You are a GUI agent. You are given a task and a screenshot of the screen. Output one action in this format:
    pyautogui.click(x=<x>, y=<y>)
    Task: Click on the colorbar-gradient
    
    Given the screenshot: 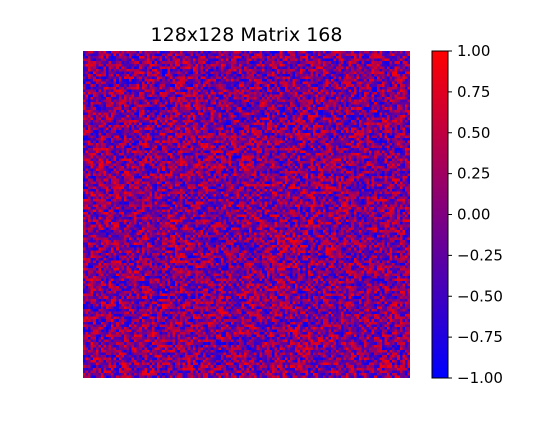 What is the action you would take?
    pyautogui.click(x=440, y=214)
    